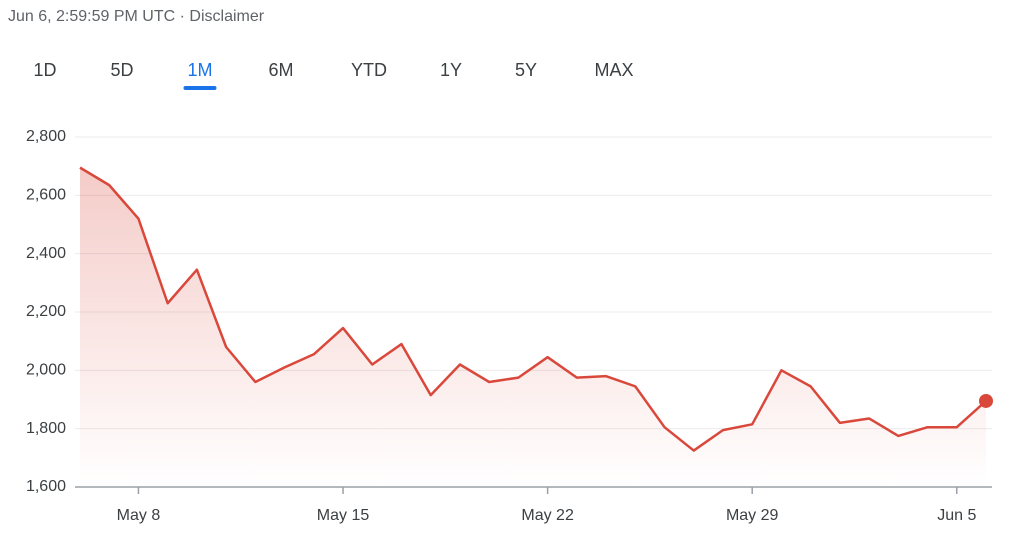 The width and height of the screenshot is (1024, 545). What do you see at coordinates (281, 70) in the screenshot?
I see `range-tab: 6M` at bounding box center [281, 70].